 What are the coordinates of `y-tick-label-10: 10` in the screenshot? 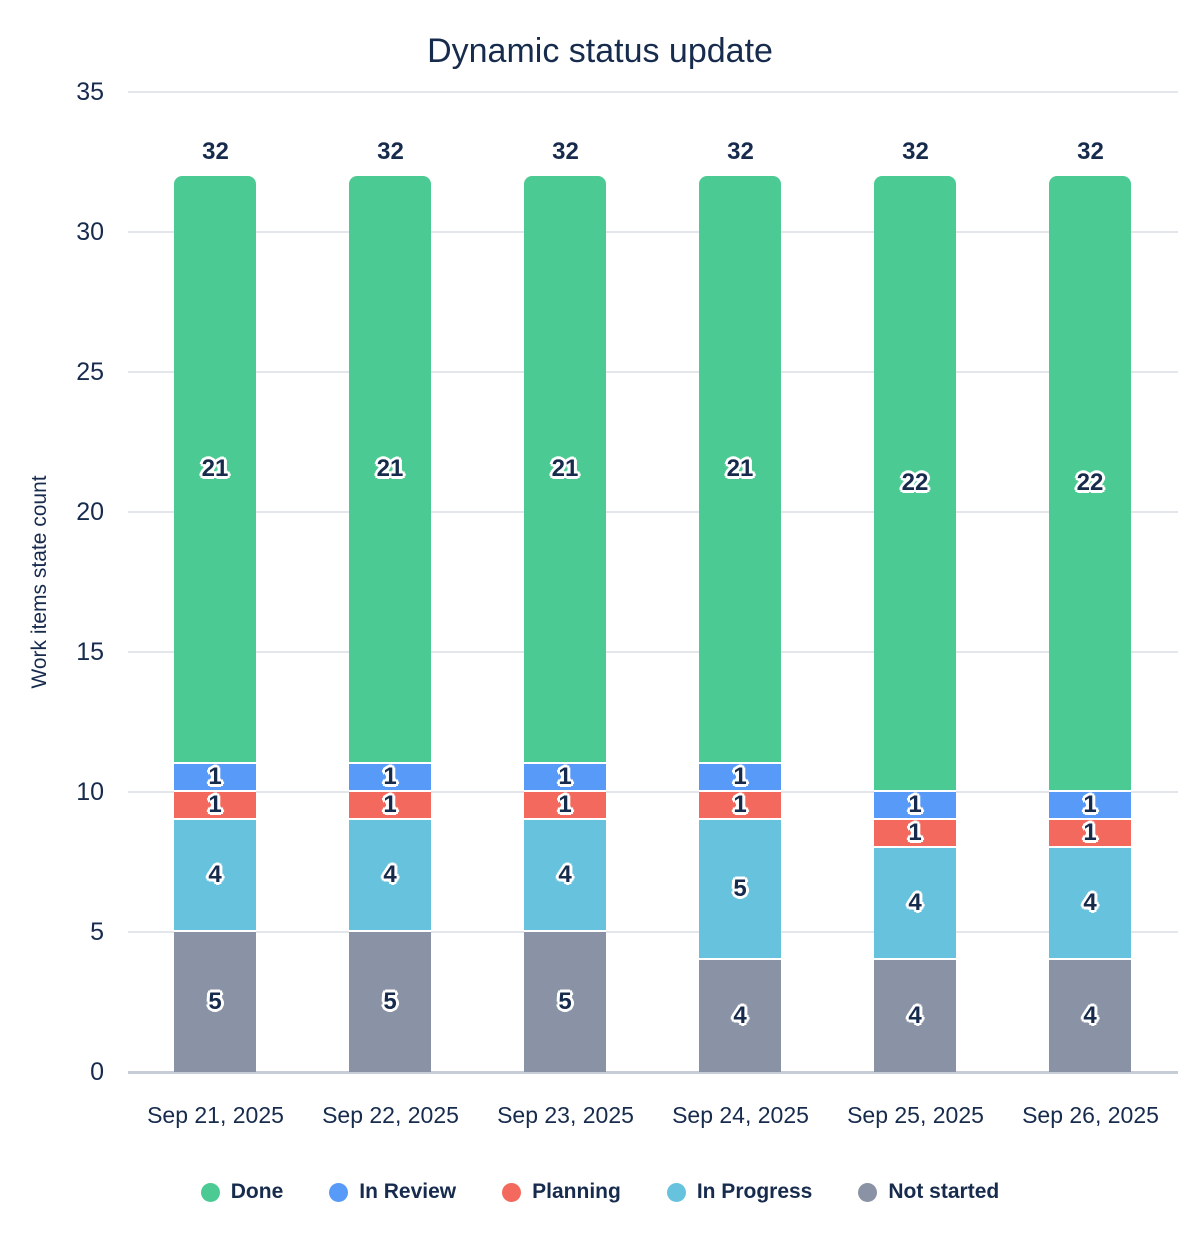 It's located at (90, 792).